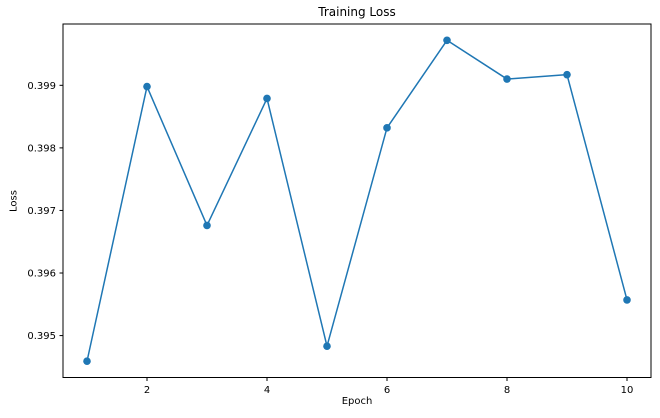  Describe the element at coordinates (147, 390) in the screenshot. I see `x-tick-label: 2` at that location.